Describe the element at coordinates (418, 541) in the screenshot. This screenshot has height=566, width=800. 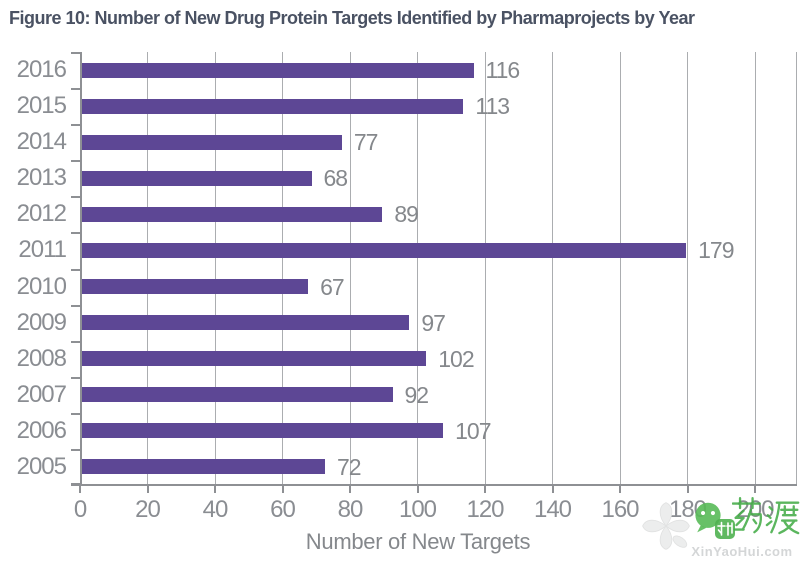
I see `x-axis-title: Number of New Targets` at that location.